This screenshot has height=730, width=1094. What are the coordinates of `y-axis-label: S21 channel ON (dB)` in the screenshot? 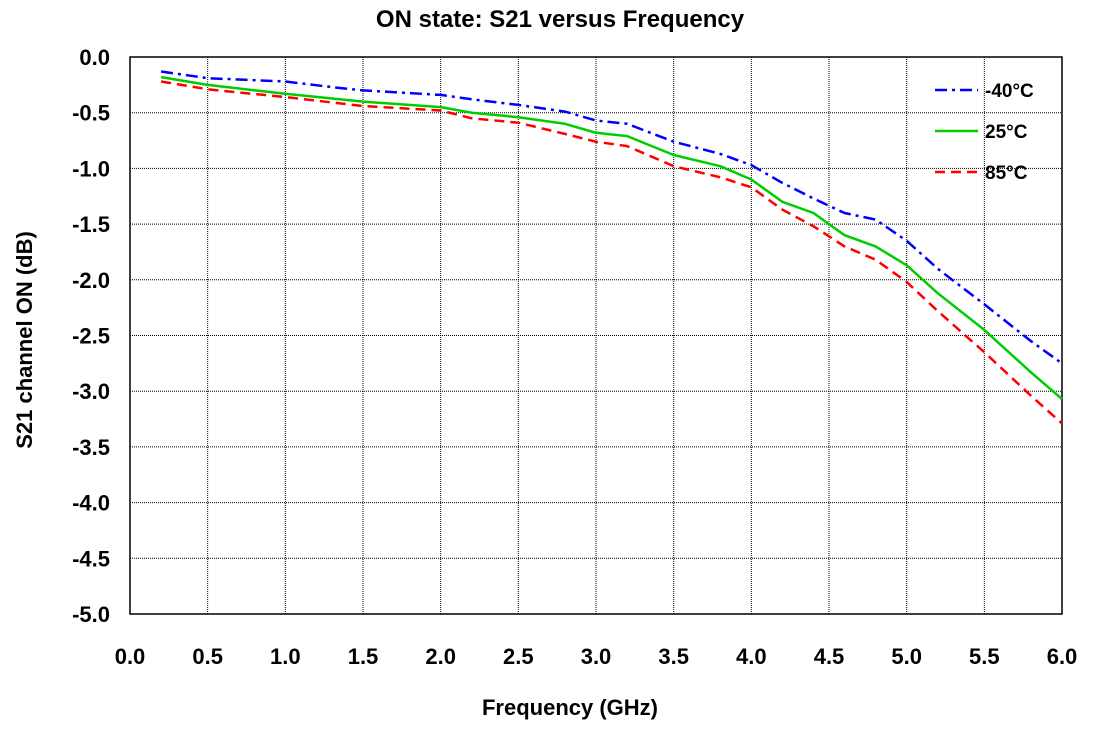 It's located at (24, 340).